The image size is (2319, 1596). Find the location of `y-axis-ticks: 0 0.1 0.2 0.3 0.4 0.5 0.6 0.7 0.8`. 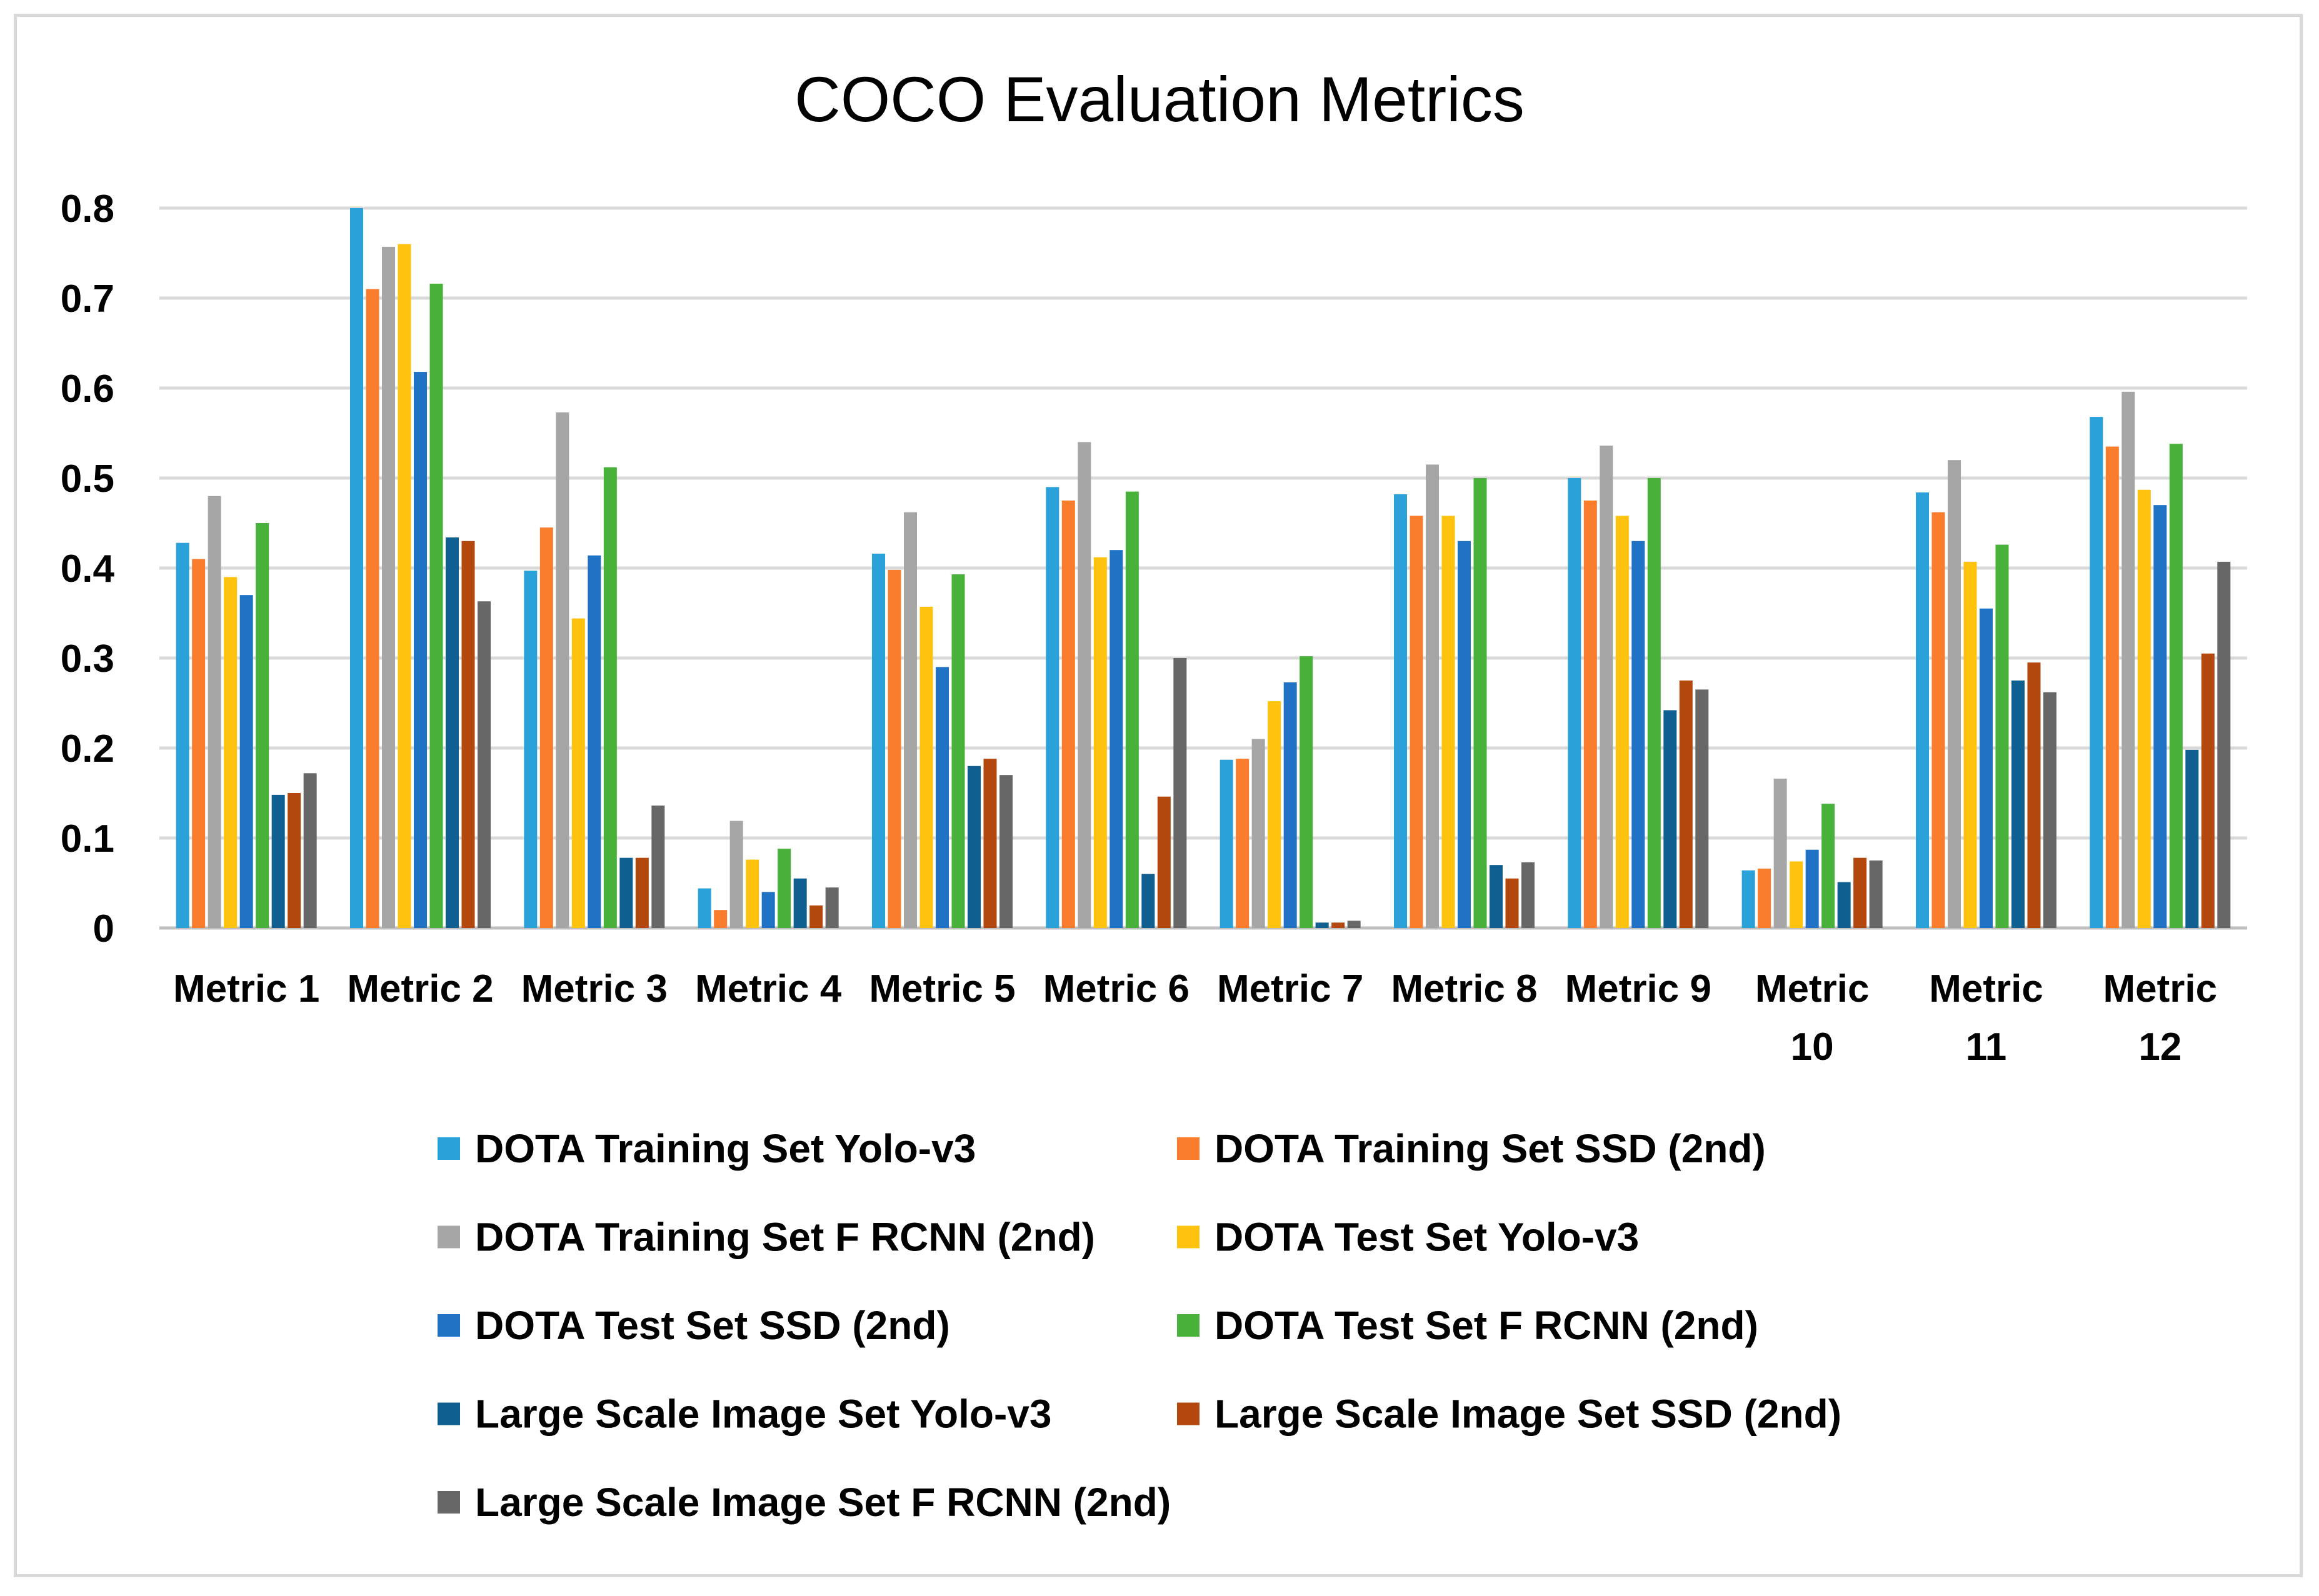

y-axis-ticks: 0 0.1 0.2 0.3 0.4 0.5 0.6 0.7 0.8 is located at coordinates (88, 568).